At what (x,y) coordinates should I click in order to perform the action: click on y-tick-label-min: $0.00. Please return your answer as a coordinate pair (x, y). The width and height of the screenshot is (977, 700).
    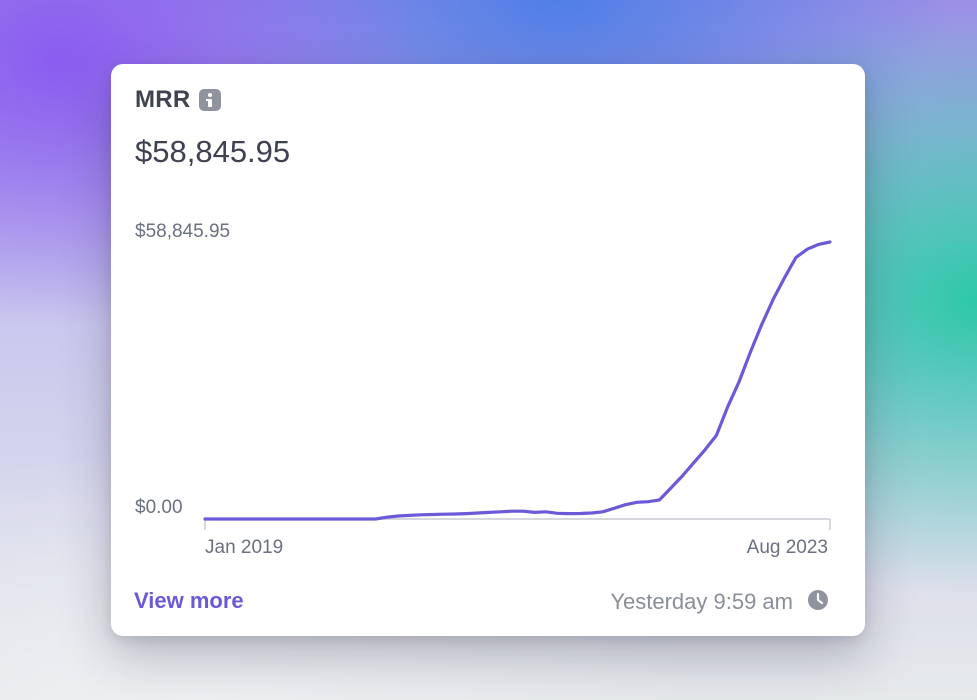
    Looking at the image, I should click on (159, 507).